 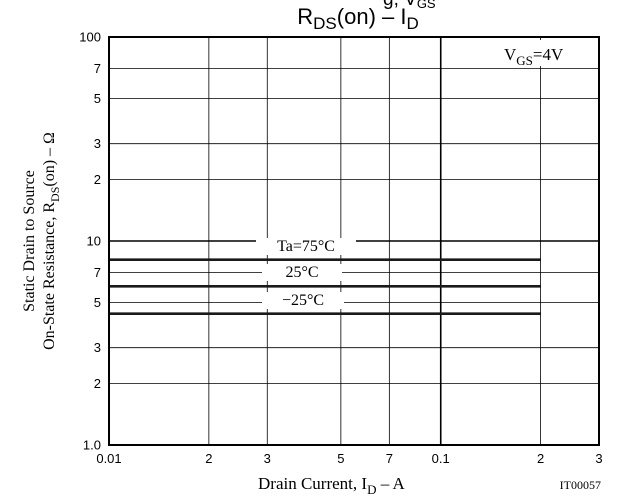 I want to click on label-bg-ta75, so click(x=306, y=246).